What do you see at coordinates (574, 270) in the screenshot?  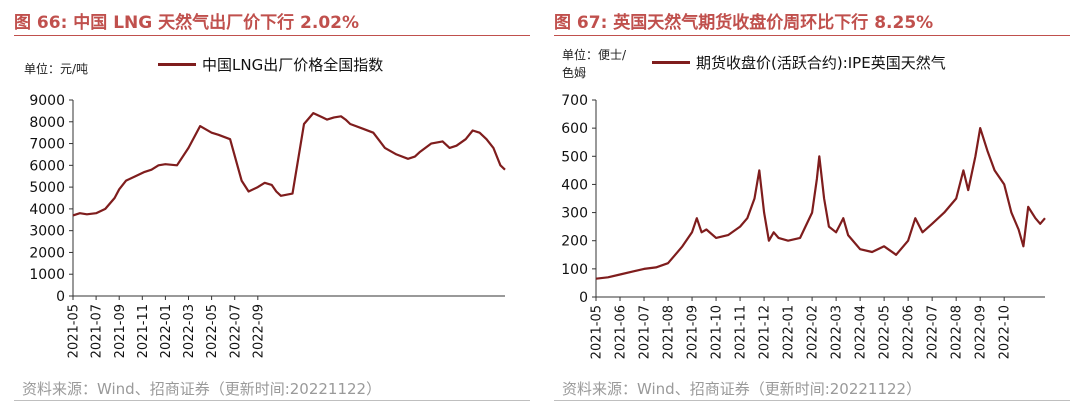 I see `y-tick-label: 100` at bounding box center [574, 270].